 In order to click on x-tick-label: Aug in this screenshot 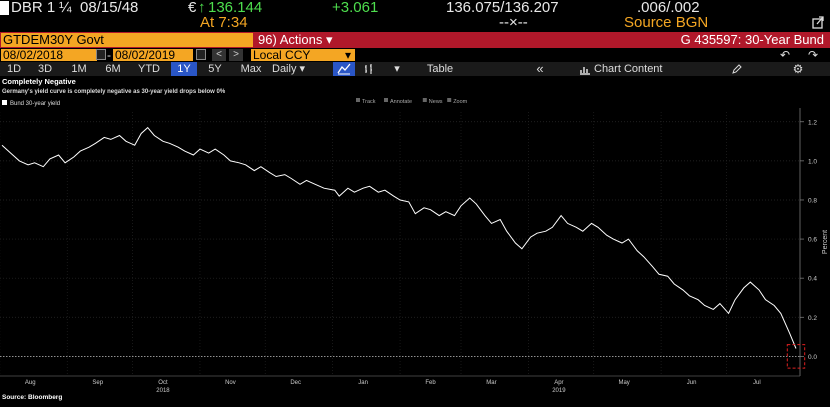, I will do `click(30, 383)`.